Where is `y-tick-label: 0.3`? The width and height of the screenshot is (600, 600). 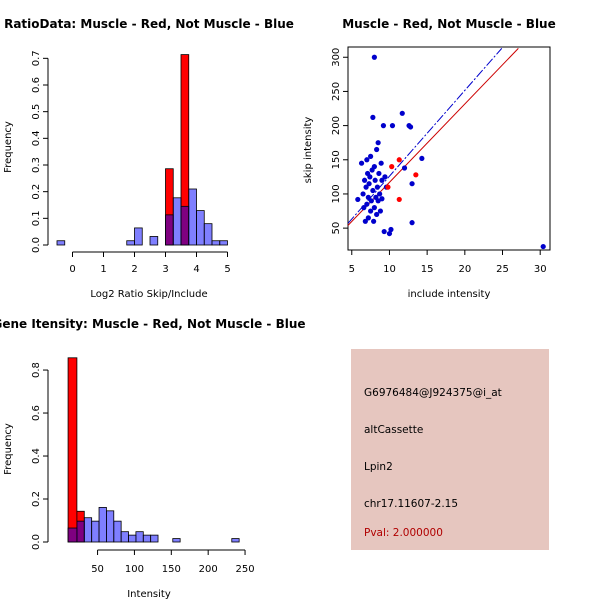 y-tick-label: 0.3 is located at coordinates (36, 165).